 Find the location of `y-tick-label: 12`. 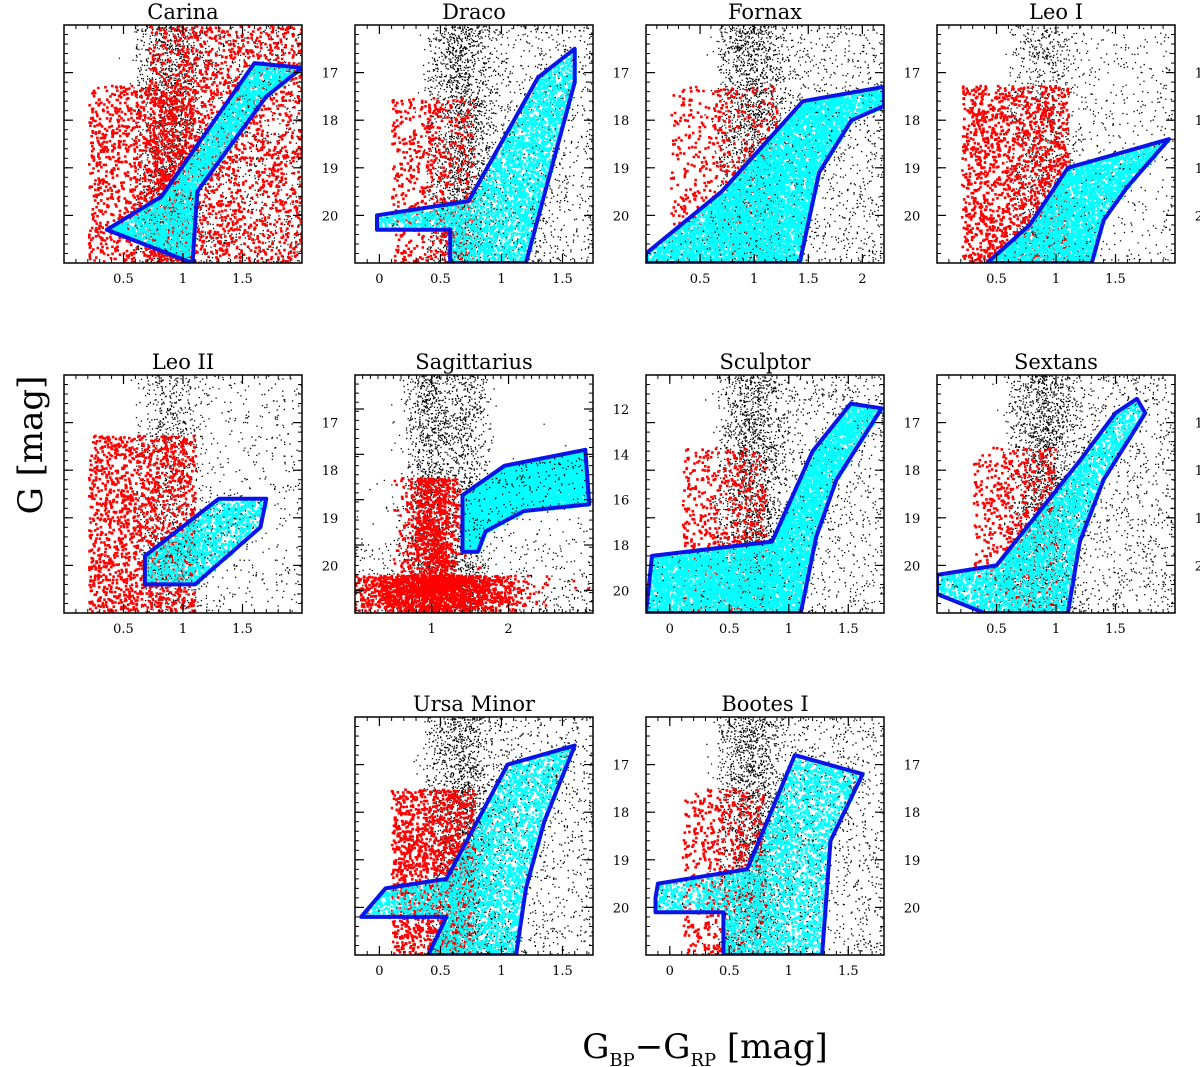

y-tick-label: 12 is located at coordinates (621, 410).